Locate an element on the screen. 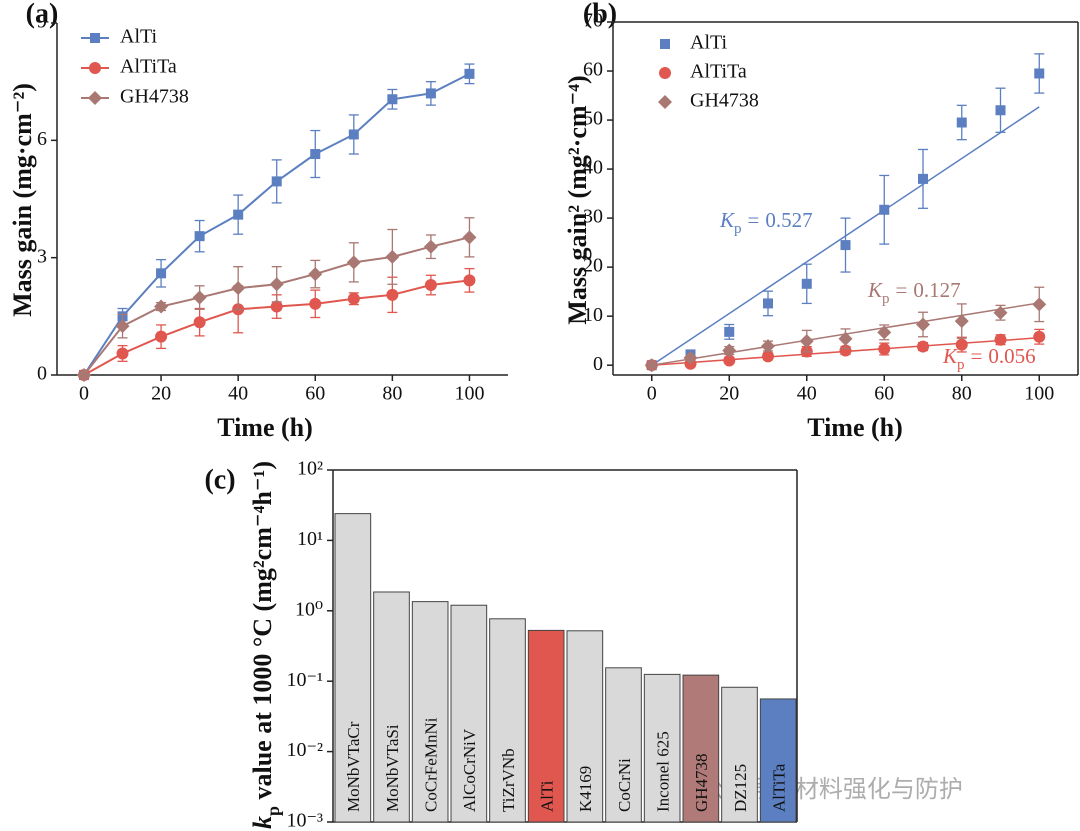 The height and width of the screenshot is (831, 1080). y-tick-label: 10⁻² is located at coordinates (304, 750).